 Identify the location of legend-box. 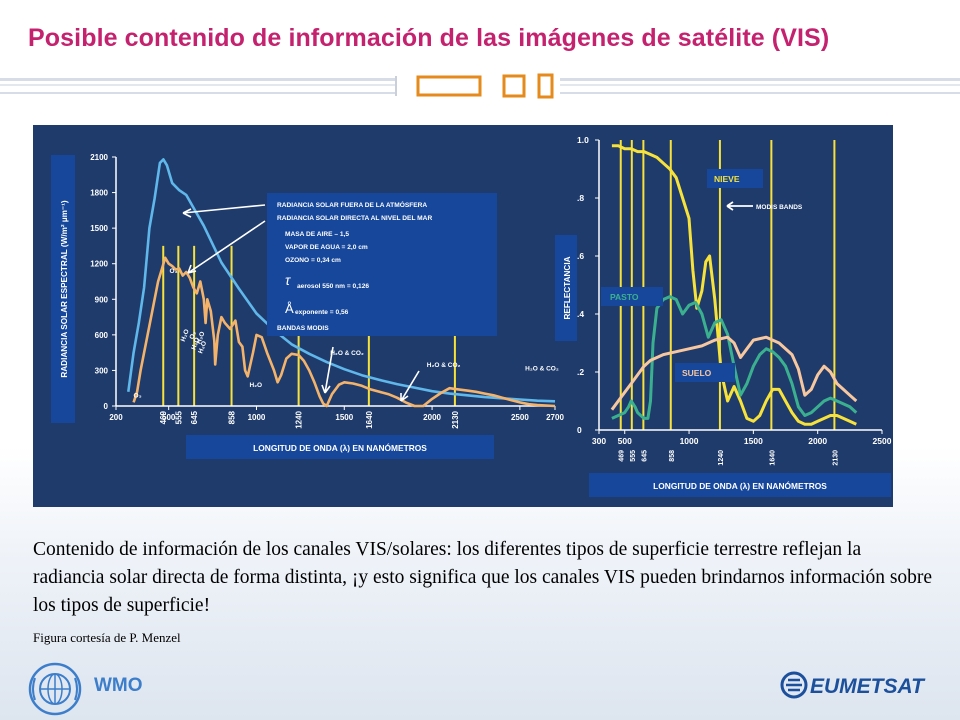
(382, 264).